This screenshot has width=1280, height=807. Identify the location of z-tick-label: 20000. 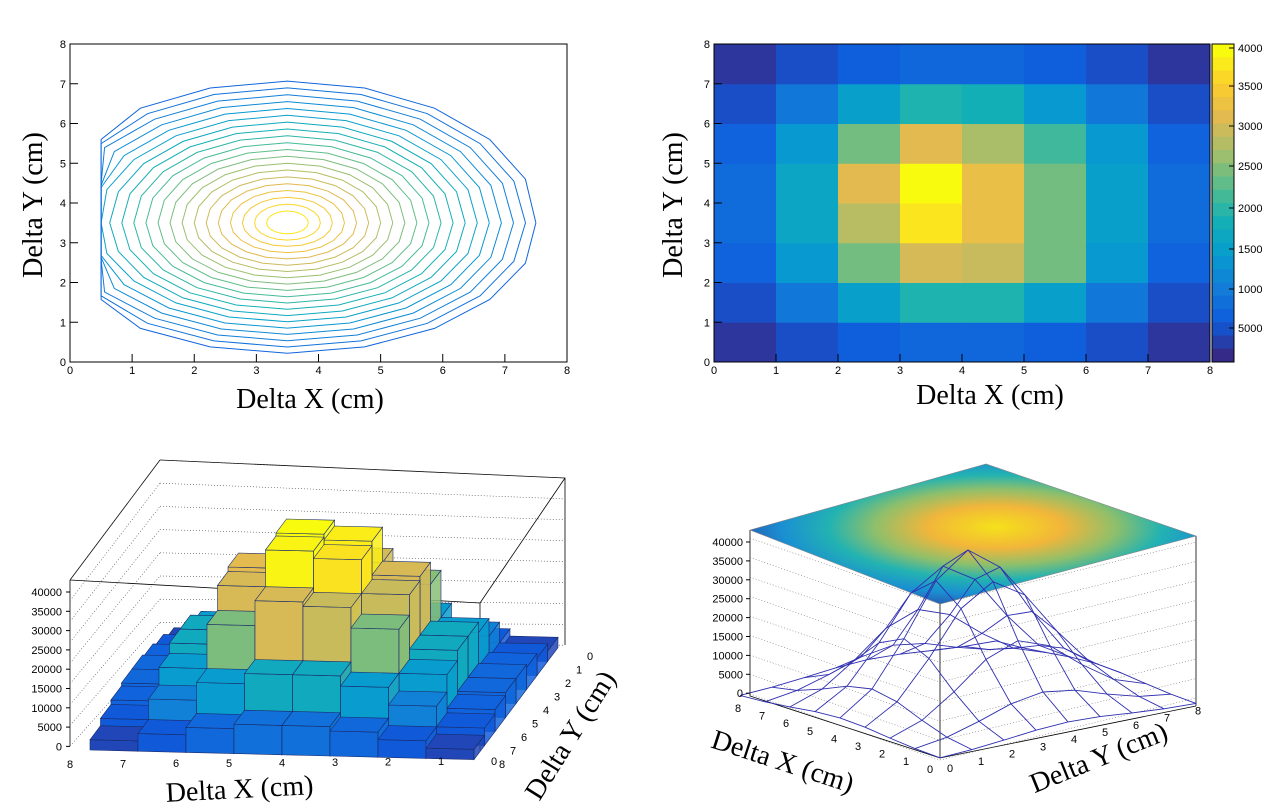
(46, 670).